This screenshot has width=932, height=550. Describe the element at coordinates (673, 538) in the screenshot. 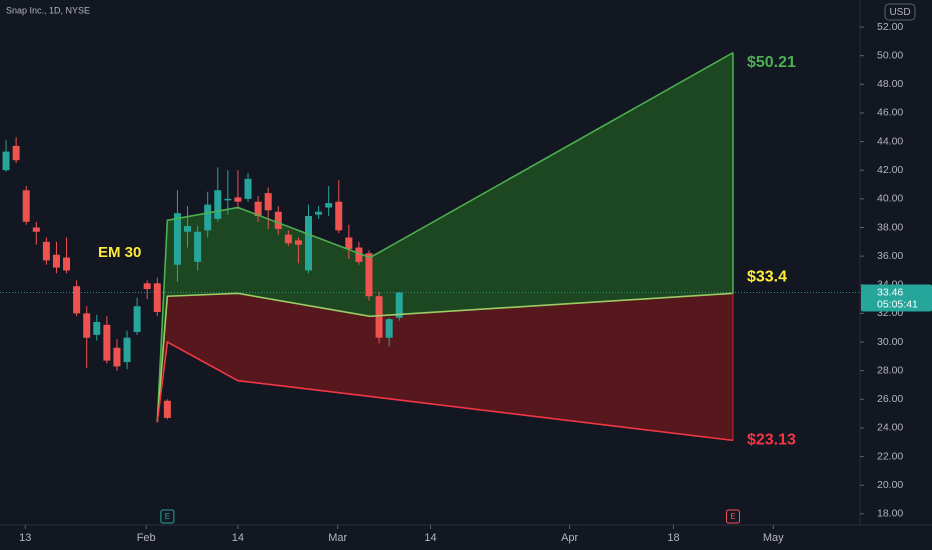

I see `x-tick-label: 18` at that location.